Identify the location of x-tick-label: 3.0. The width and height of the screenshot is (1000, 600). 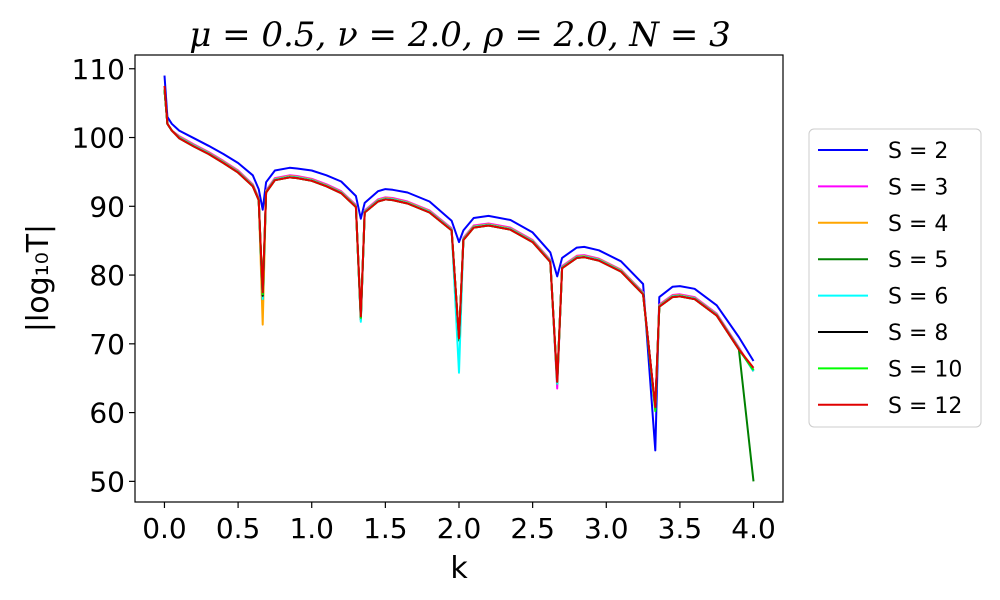
(606, 528).